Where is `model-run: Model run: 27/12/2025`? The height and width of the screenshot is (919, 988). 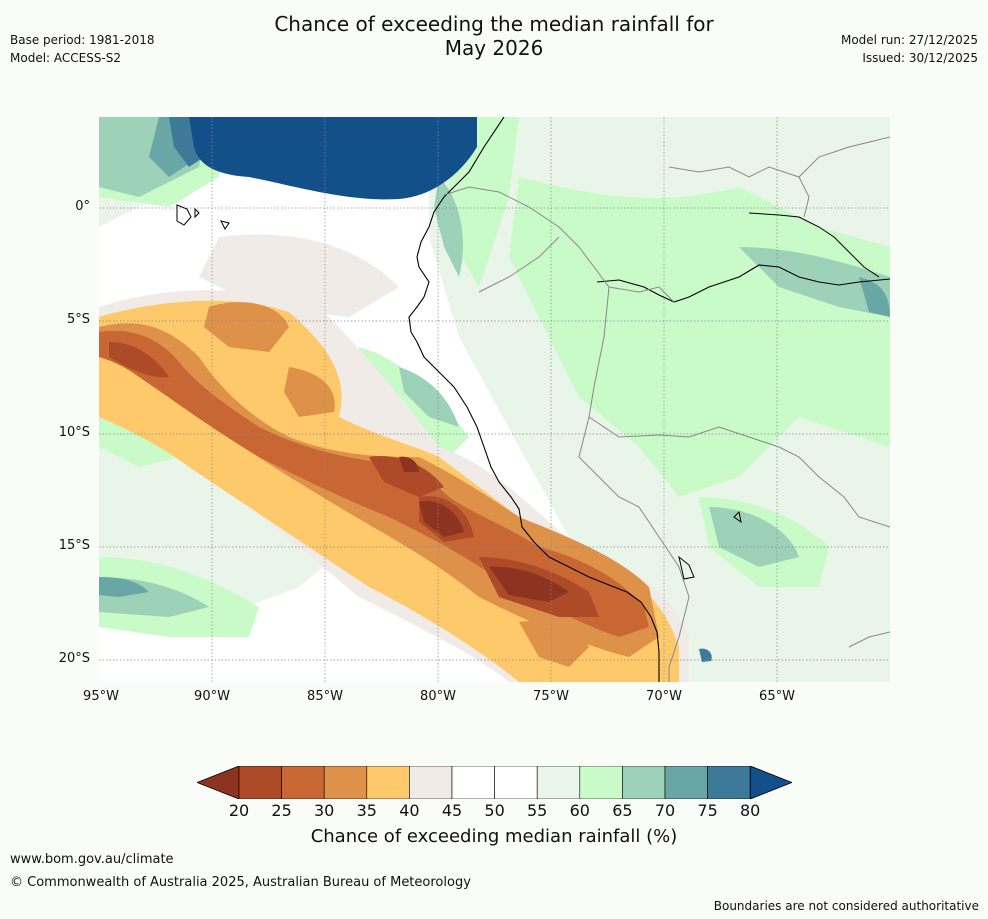
model-run: Model run: 27/12/2025 is located at coordinates (909, 40).